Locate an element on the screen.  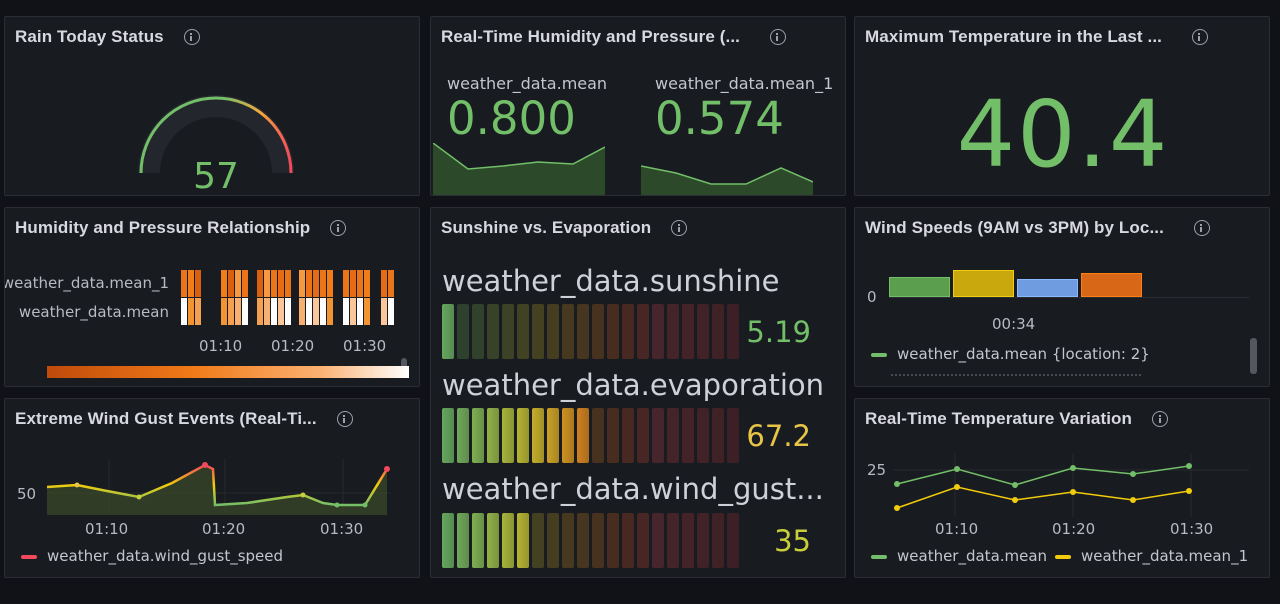
bar-gauge-label: weather_data.evaporation is located at coordinates (633, 385).